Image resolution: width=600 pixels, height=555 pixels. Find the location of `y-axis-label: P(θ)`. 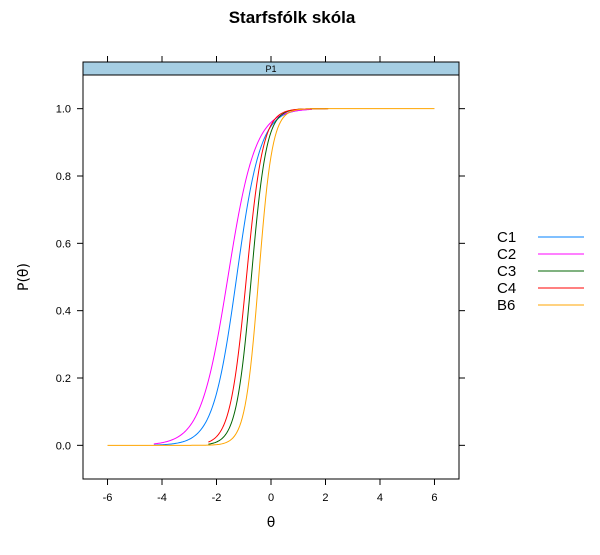

y-axis-label: P(θ) is located at coordinates (24, 277).